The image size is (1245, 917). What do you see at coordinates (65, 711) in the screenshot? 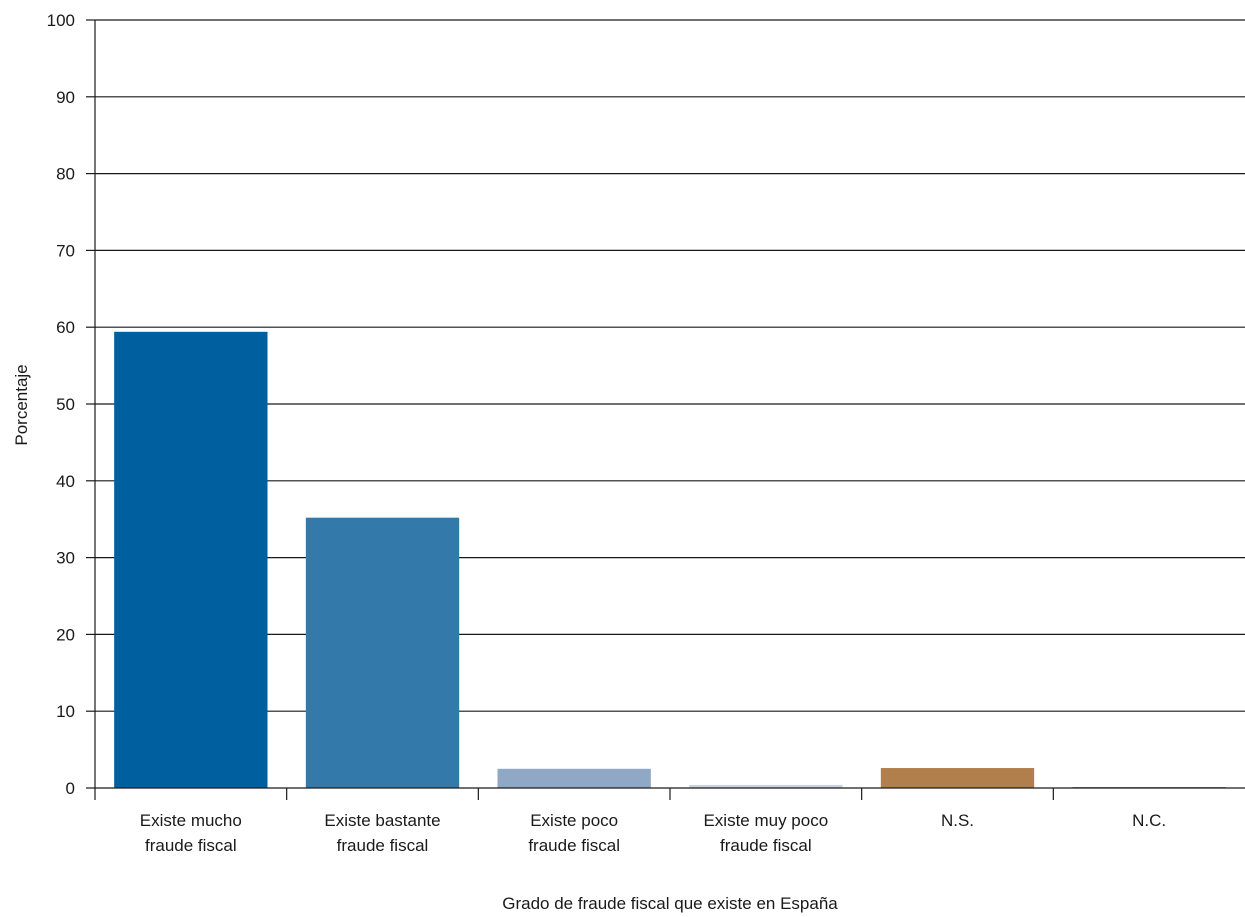
I see `y-tick-label: 10` at bounding box center [65, 711].